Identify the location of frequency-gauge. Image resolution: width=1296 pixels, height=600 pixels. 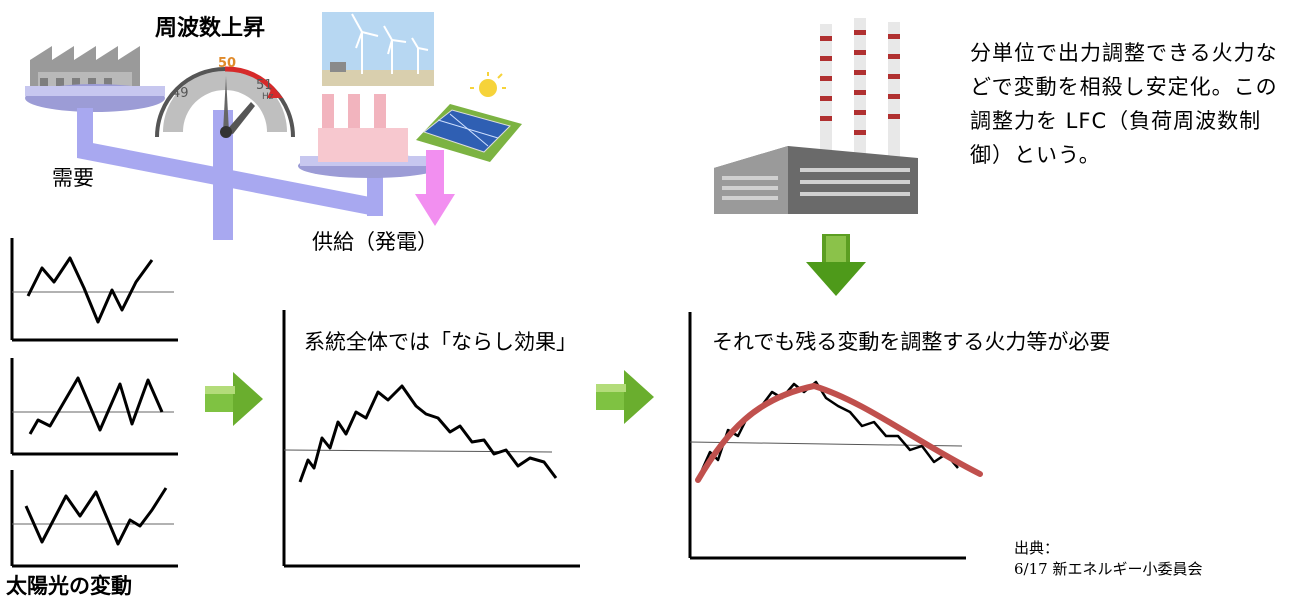
(225, 102).